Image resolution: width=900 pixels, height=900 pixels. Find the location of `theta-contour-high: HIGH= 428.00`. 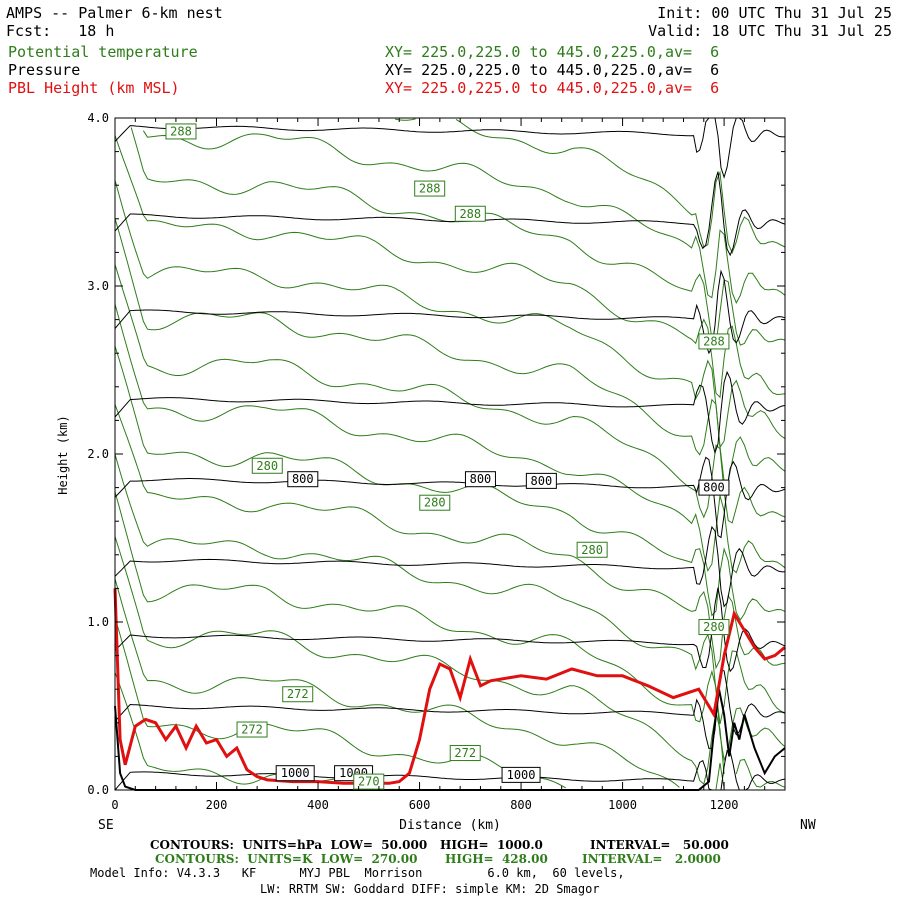

theta-contour-high: HIGH= 428.00 is located at coordinates (496, 859).